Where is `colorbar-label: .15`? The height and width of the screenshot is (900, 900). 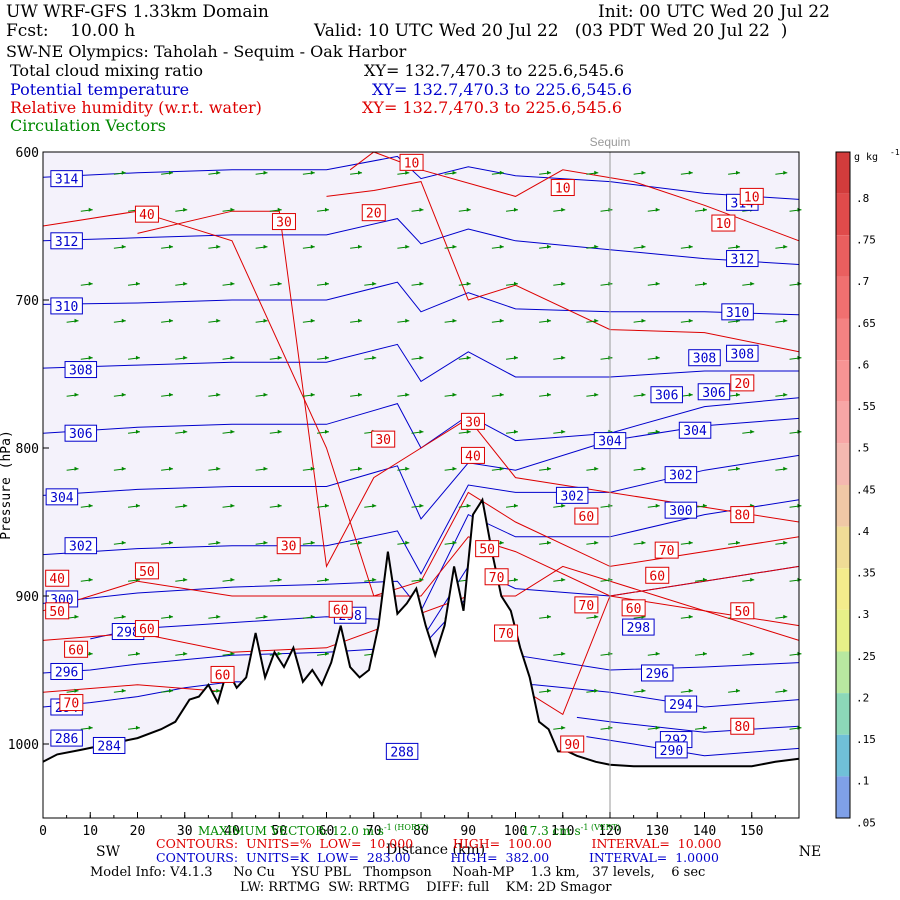
colorbar-label: .15 is located at coordinates (866, 739).